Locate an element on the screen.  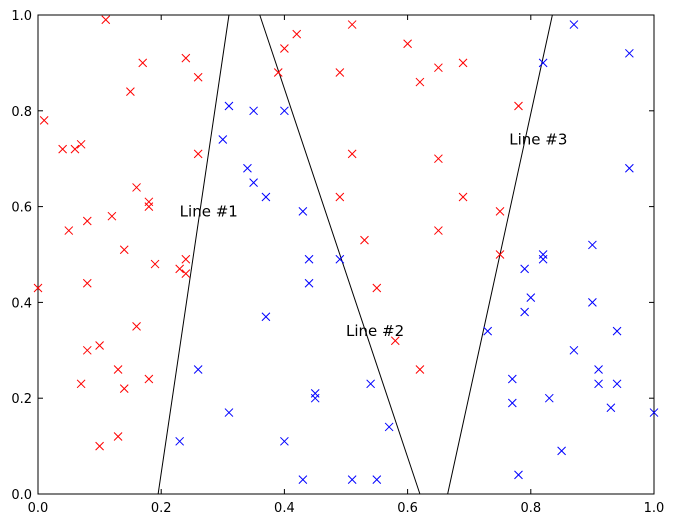
line-2-label: Line #2 is located at coordinates (375, 331).